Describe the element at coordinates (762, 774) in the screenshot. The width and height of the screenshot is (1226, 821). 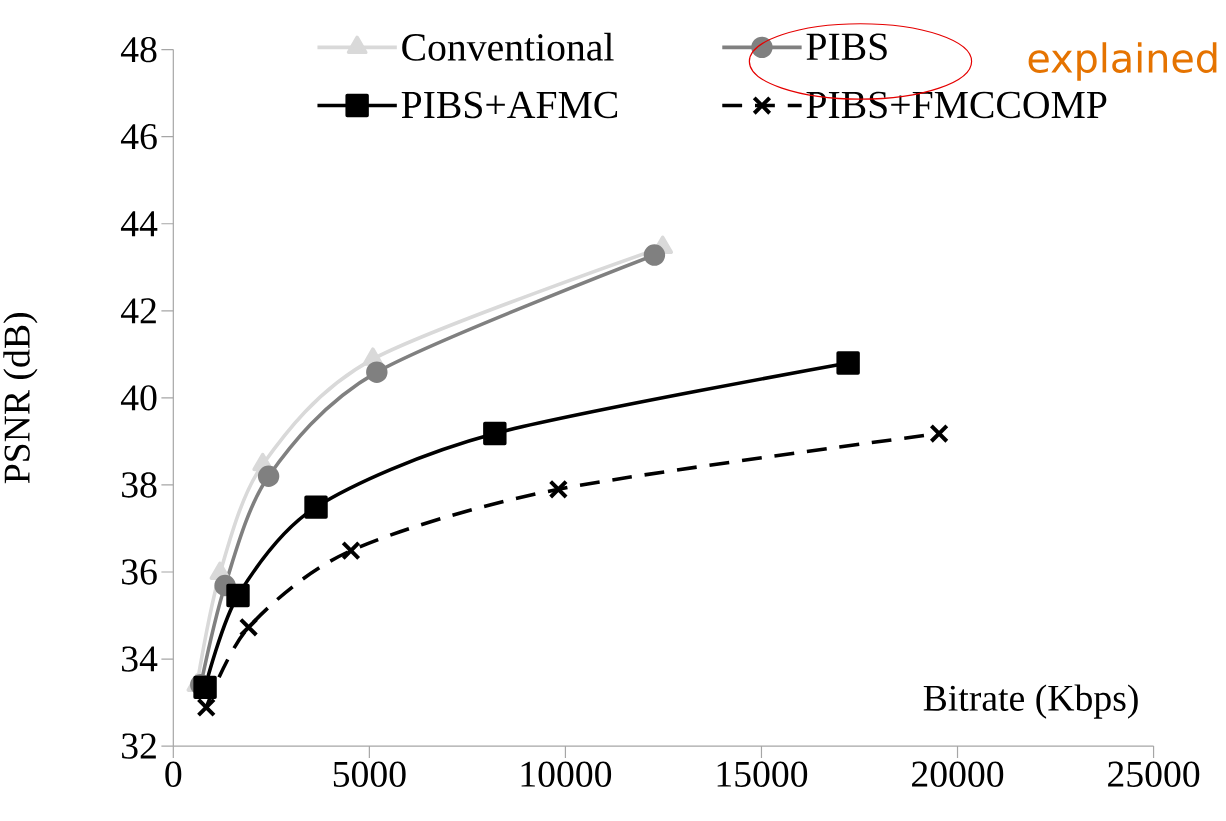
I see `x-tick-label: 15000` at that location.